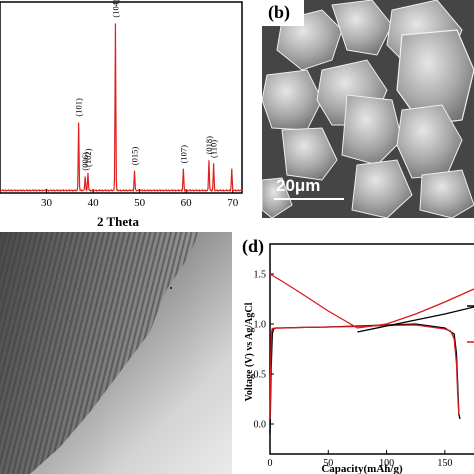 Image resolution: width=474 pixels, height=474 pixels. I want to click on panel-d-letter: (d), so click(253, 246).